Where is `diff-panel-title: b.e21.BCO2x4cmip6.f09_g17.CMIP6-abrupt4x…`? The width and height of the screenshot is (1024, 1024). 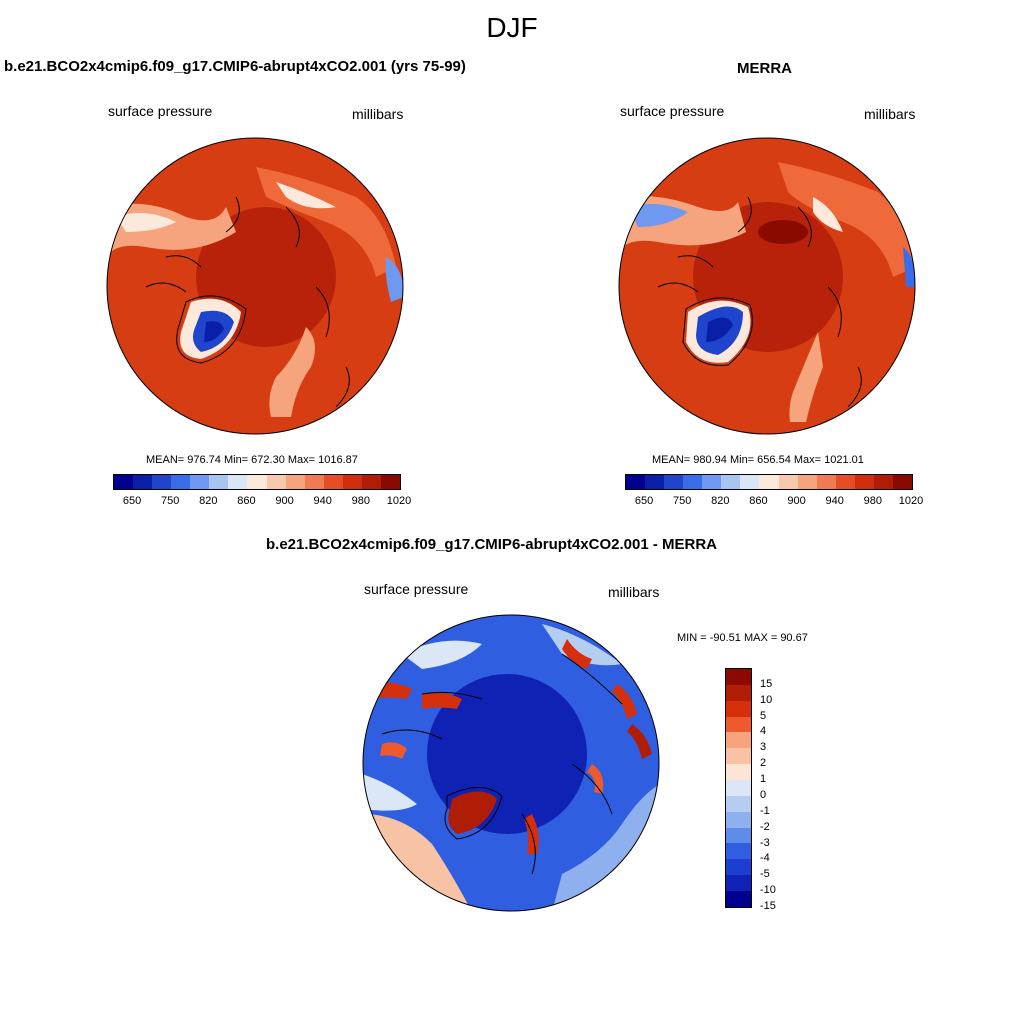
diff-panel-title: b.e21.BCO2x4cmip6.f09_g17.CMIP6-abrupt4x… is located at coordinates (491, 544).